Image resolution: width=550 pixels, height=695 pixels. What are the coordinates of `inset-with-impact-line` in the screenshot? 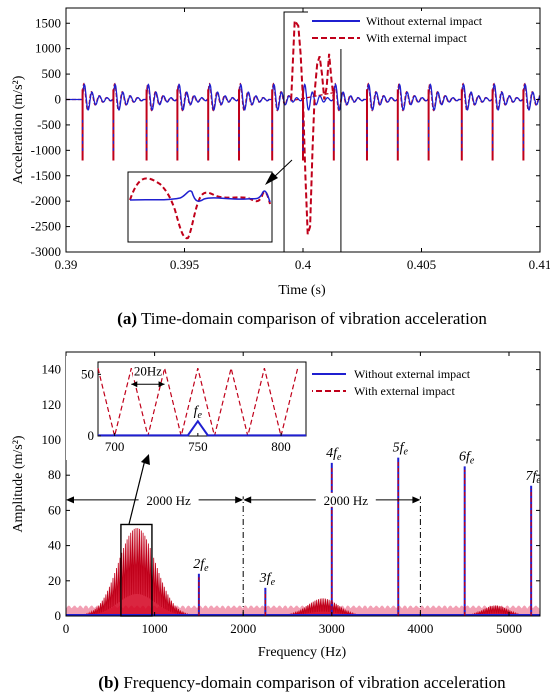 It's located at (200, 208).